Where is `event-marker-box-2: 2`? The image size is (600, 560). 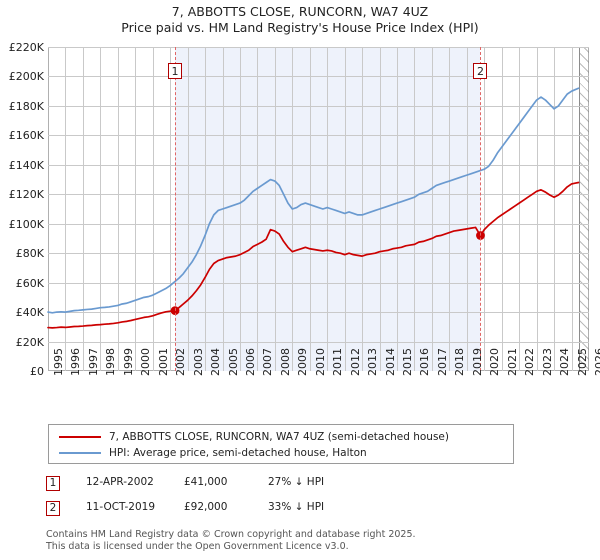 event-marker-box-2: 2 is located at coordinates (480, 71).